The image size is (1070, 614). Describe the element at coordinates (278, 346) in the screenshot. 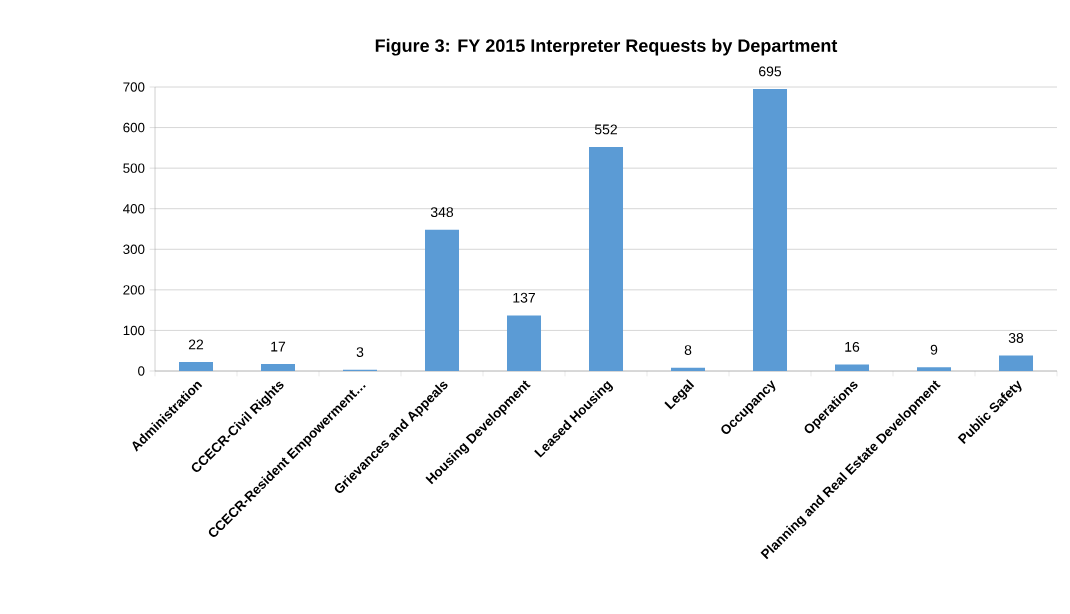

I see `data-label: 17` at that location.